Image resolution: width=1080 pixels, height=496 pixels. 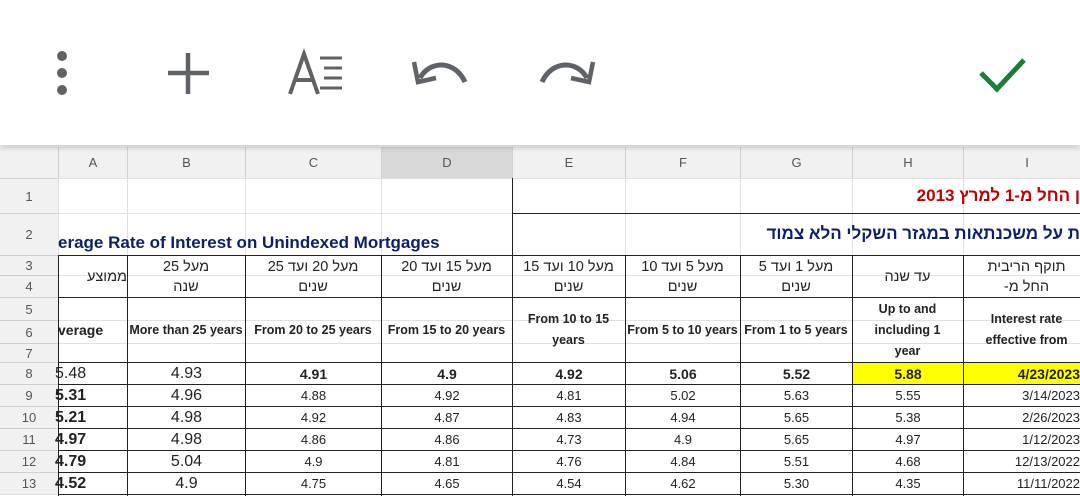 I want to click on header-he: מעל 25 שנה, so click(x=186, y=276).